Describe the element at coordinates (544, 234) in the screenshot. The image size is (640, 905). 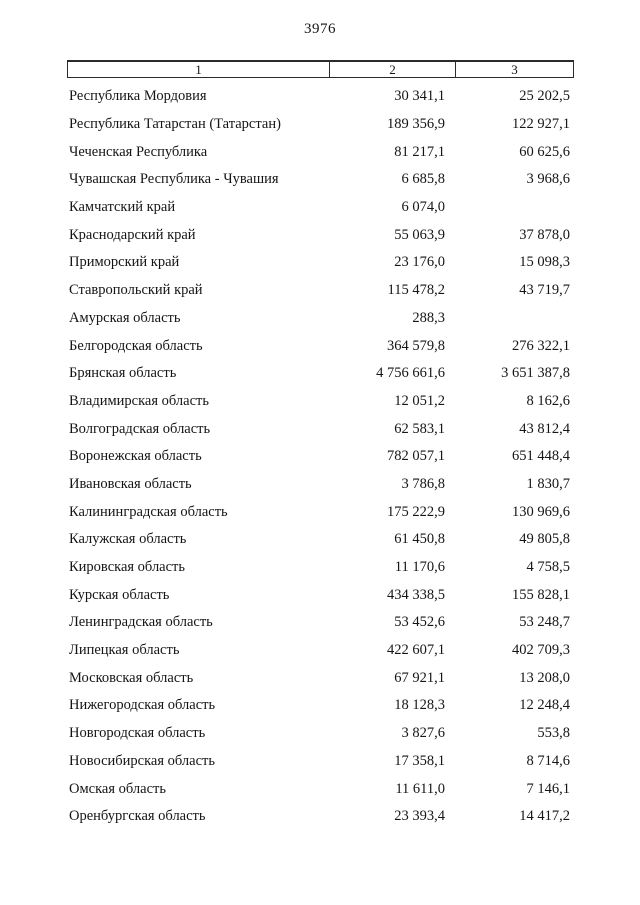
I see `value-col-3-cell: 37 878,0` at that location.